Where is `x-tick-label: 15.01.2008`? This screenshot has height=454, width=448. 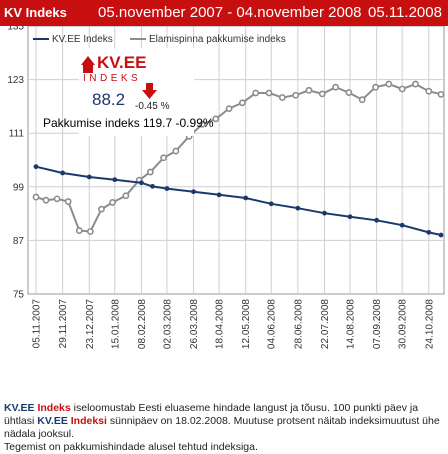 x-tick-label: 15.01.2008 is located at coordinates (115, 324).